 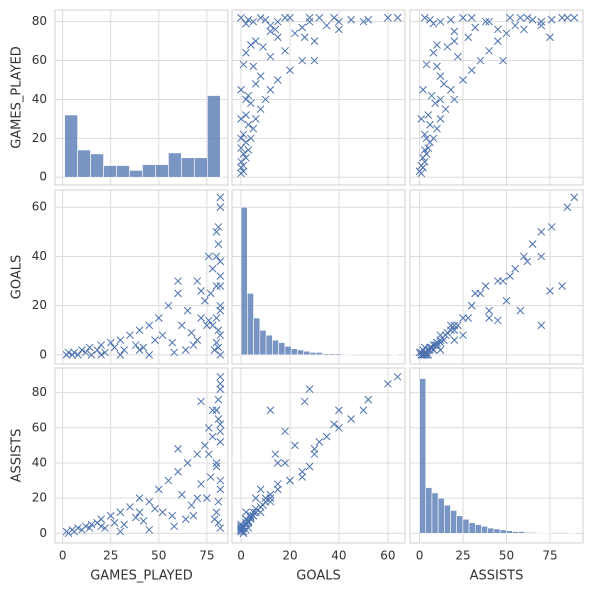 What do you see at coordinates (158, 556) in the screenshot?
I see `x-tick-label: 50` at bounding box center [158, 556].